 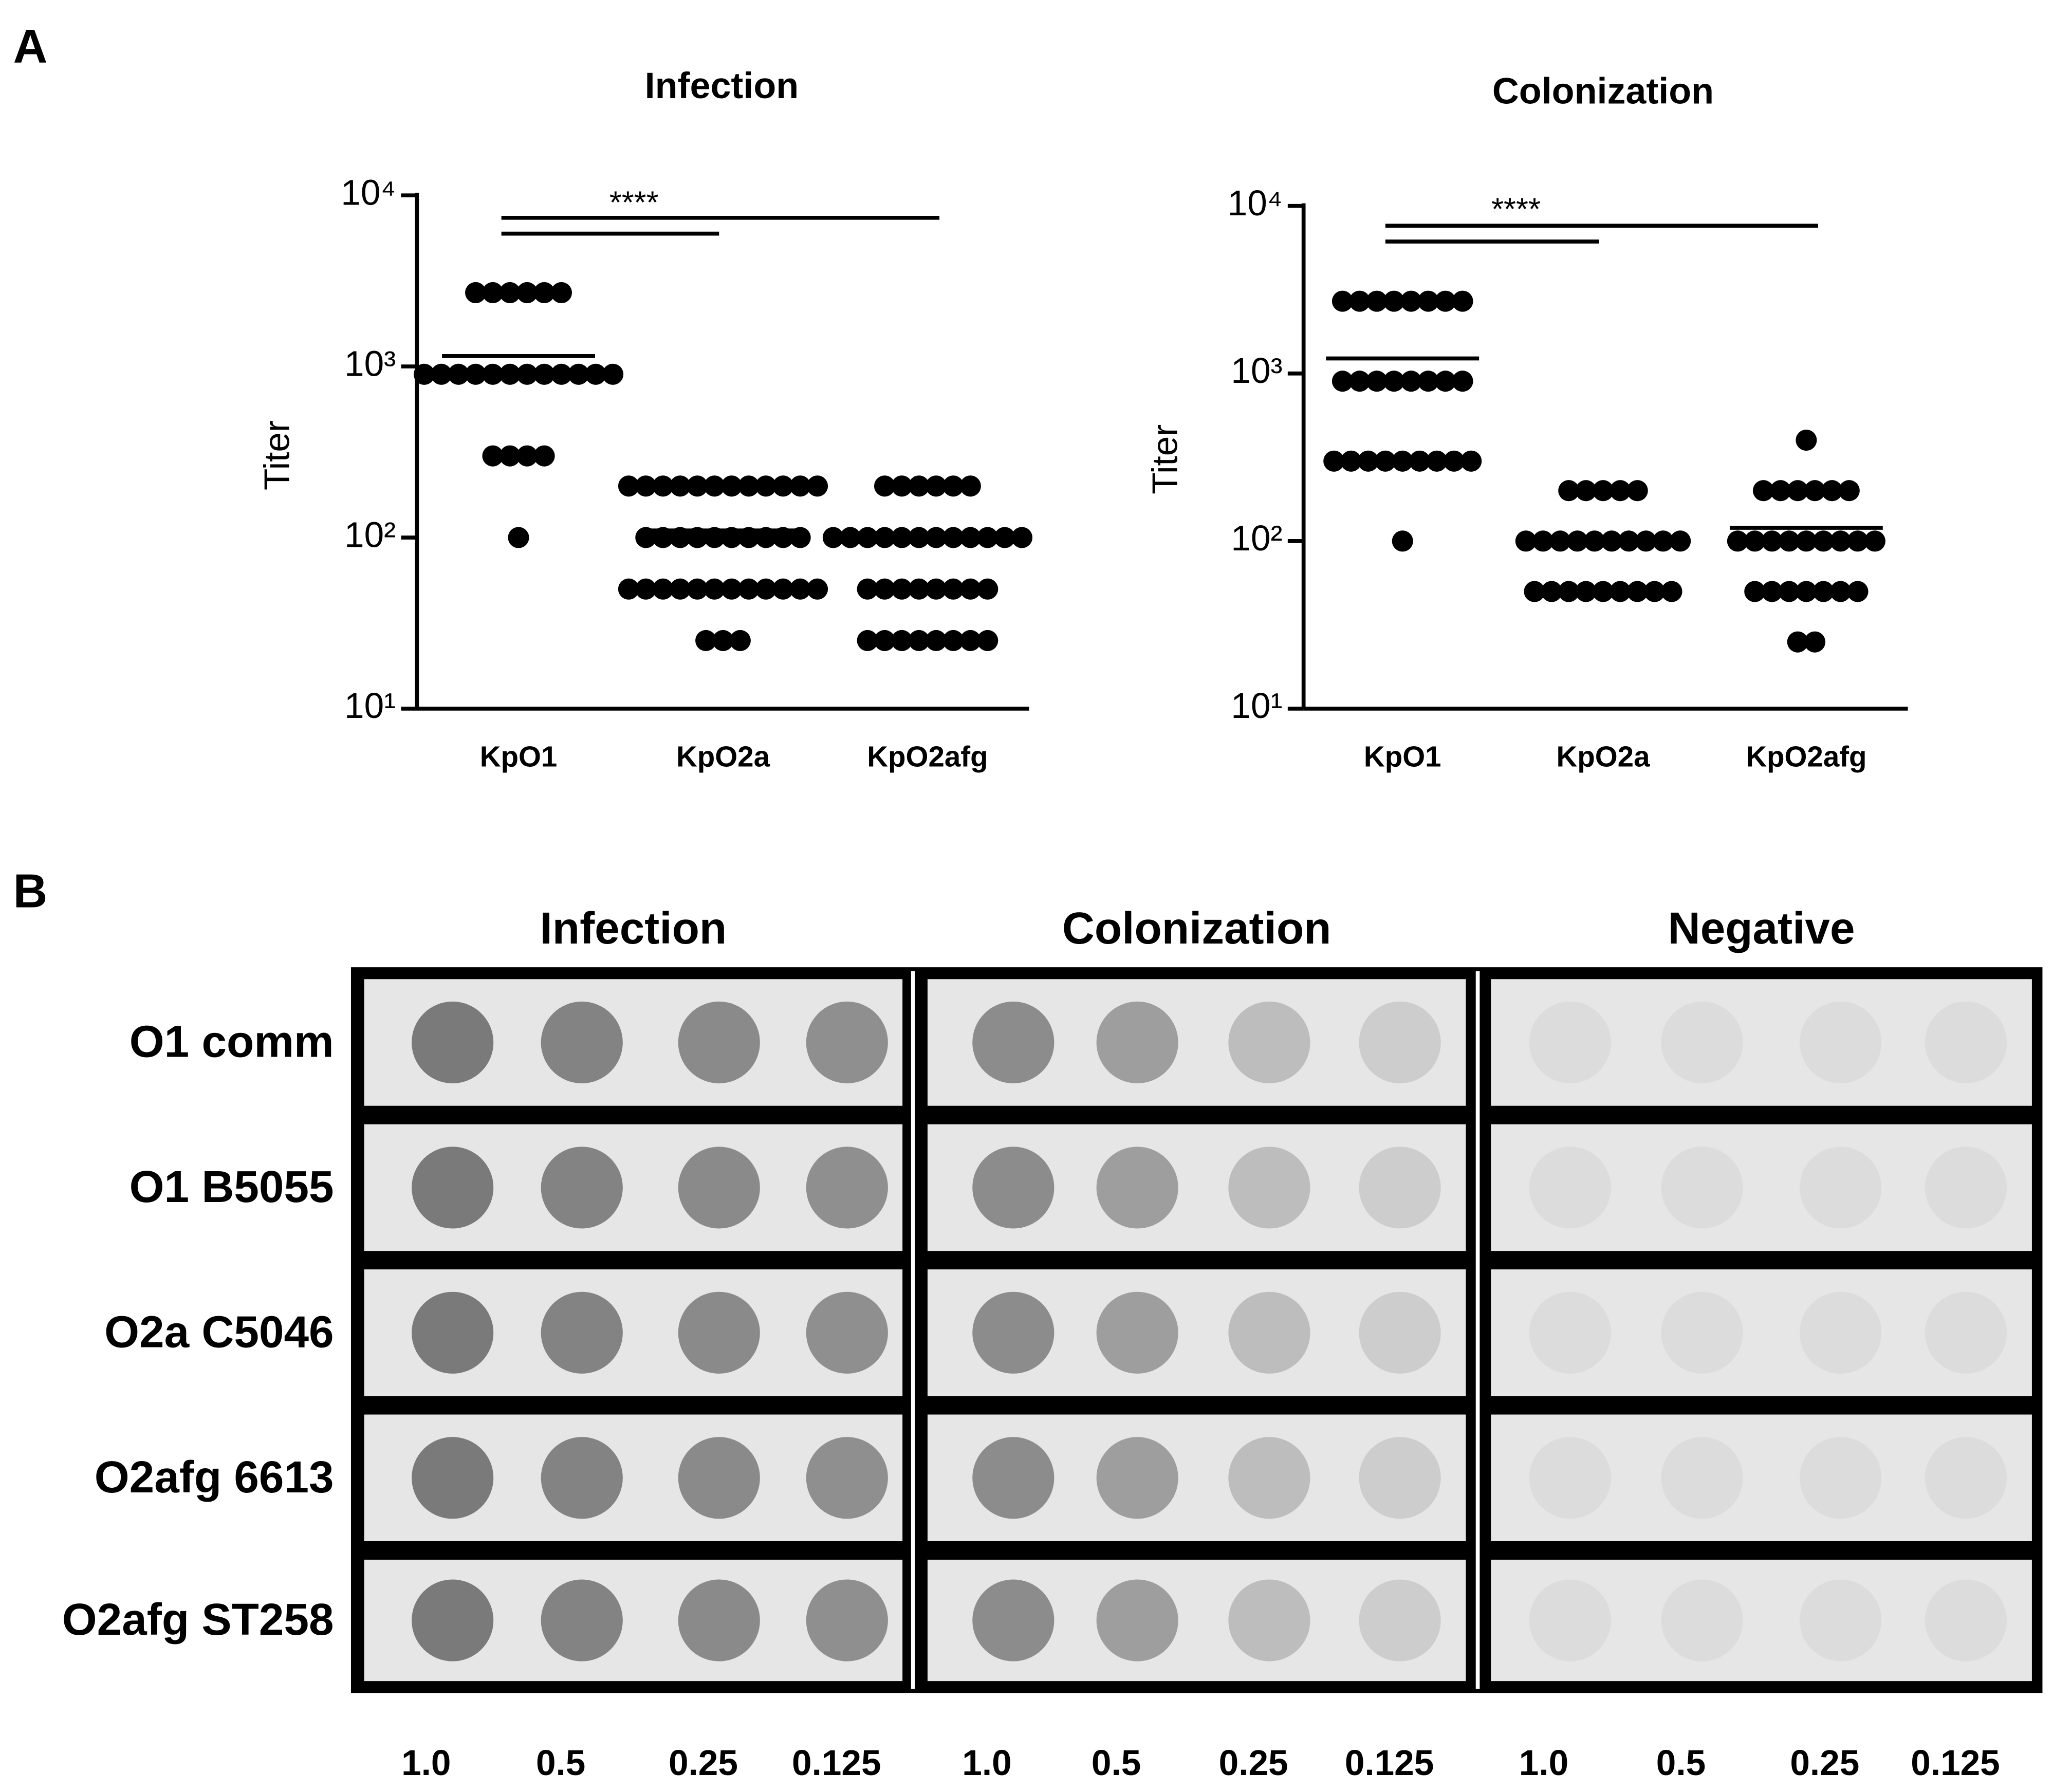 What do you see at coordinates (633, 928) in the screenshot?
I see `group-header: Infection` at bounding box center [633, 928].